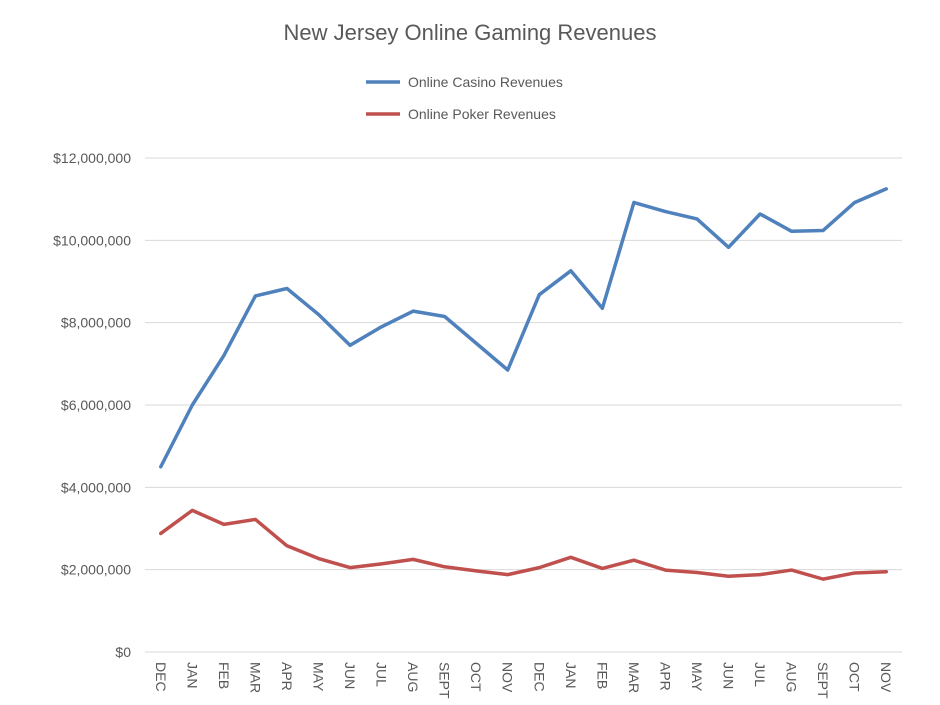 This screenshot has height=705, width=940. Describe the element at coordinates (482, 114) in the screenshot. I see `legend-label-poker: Online Poker Revenues` at that location.